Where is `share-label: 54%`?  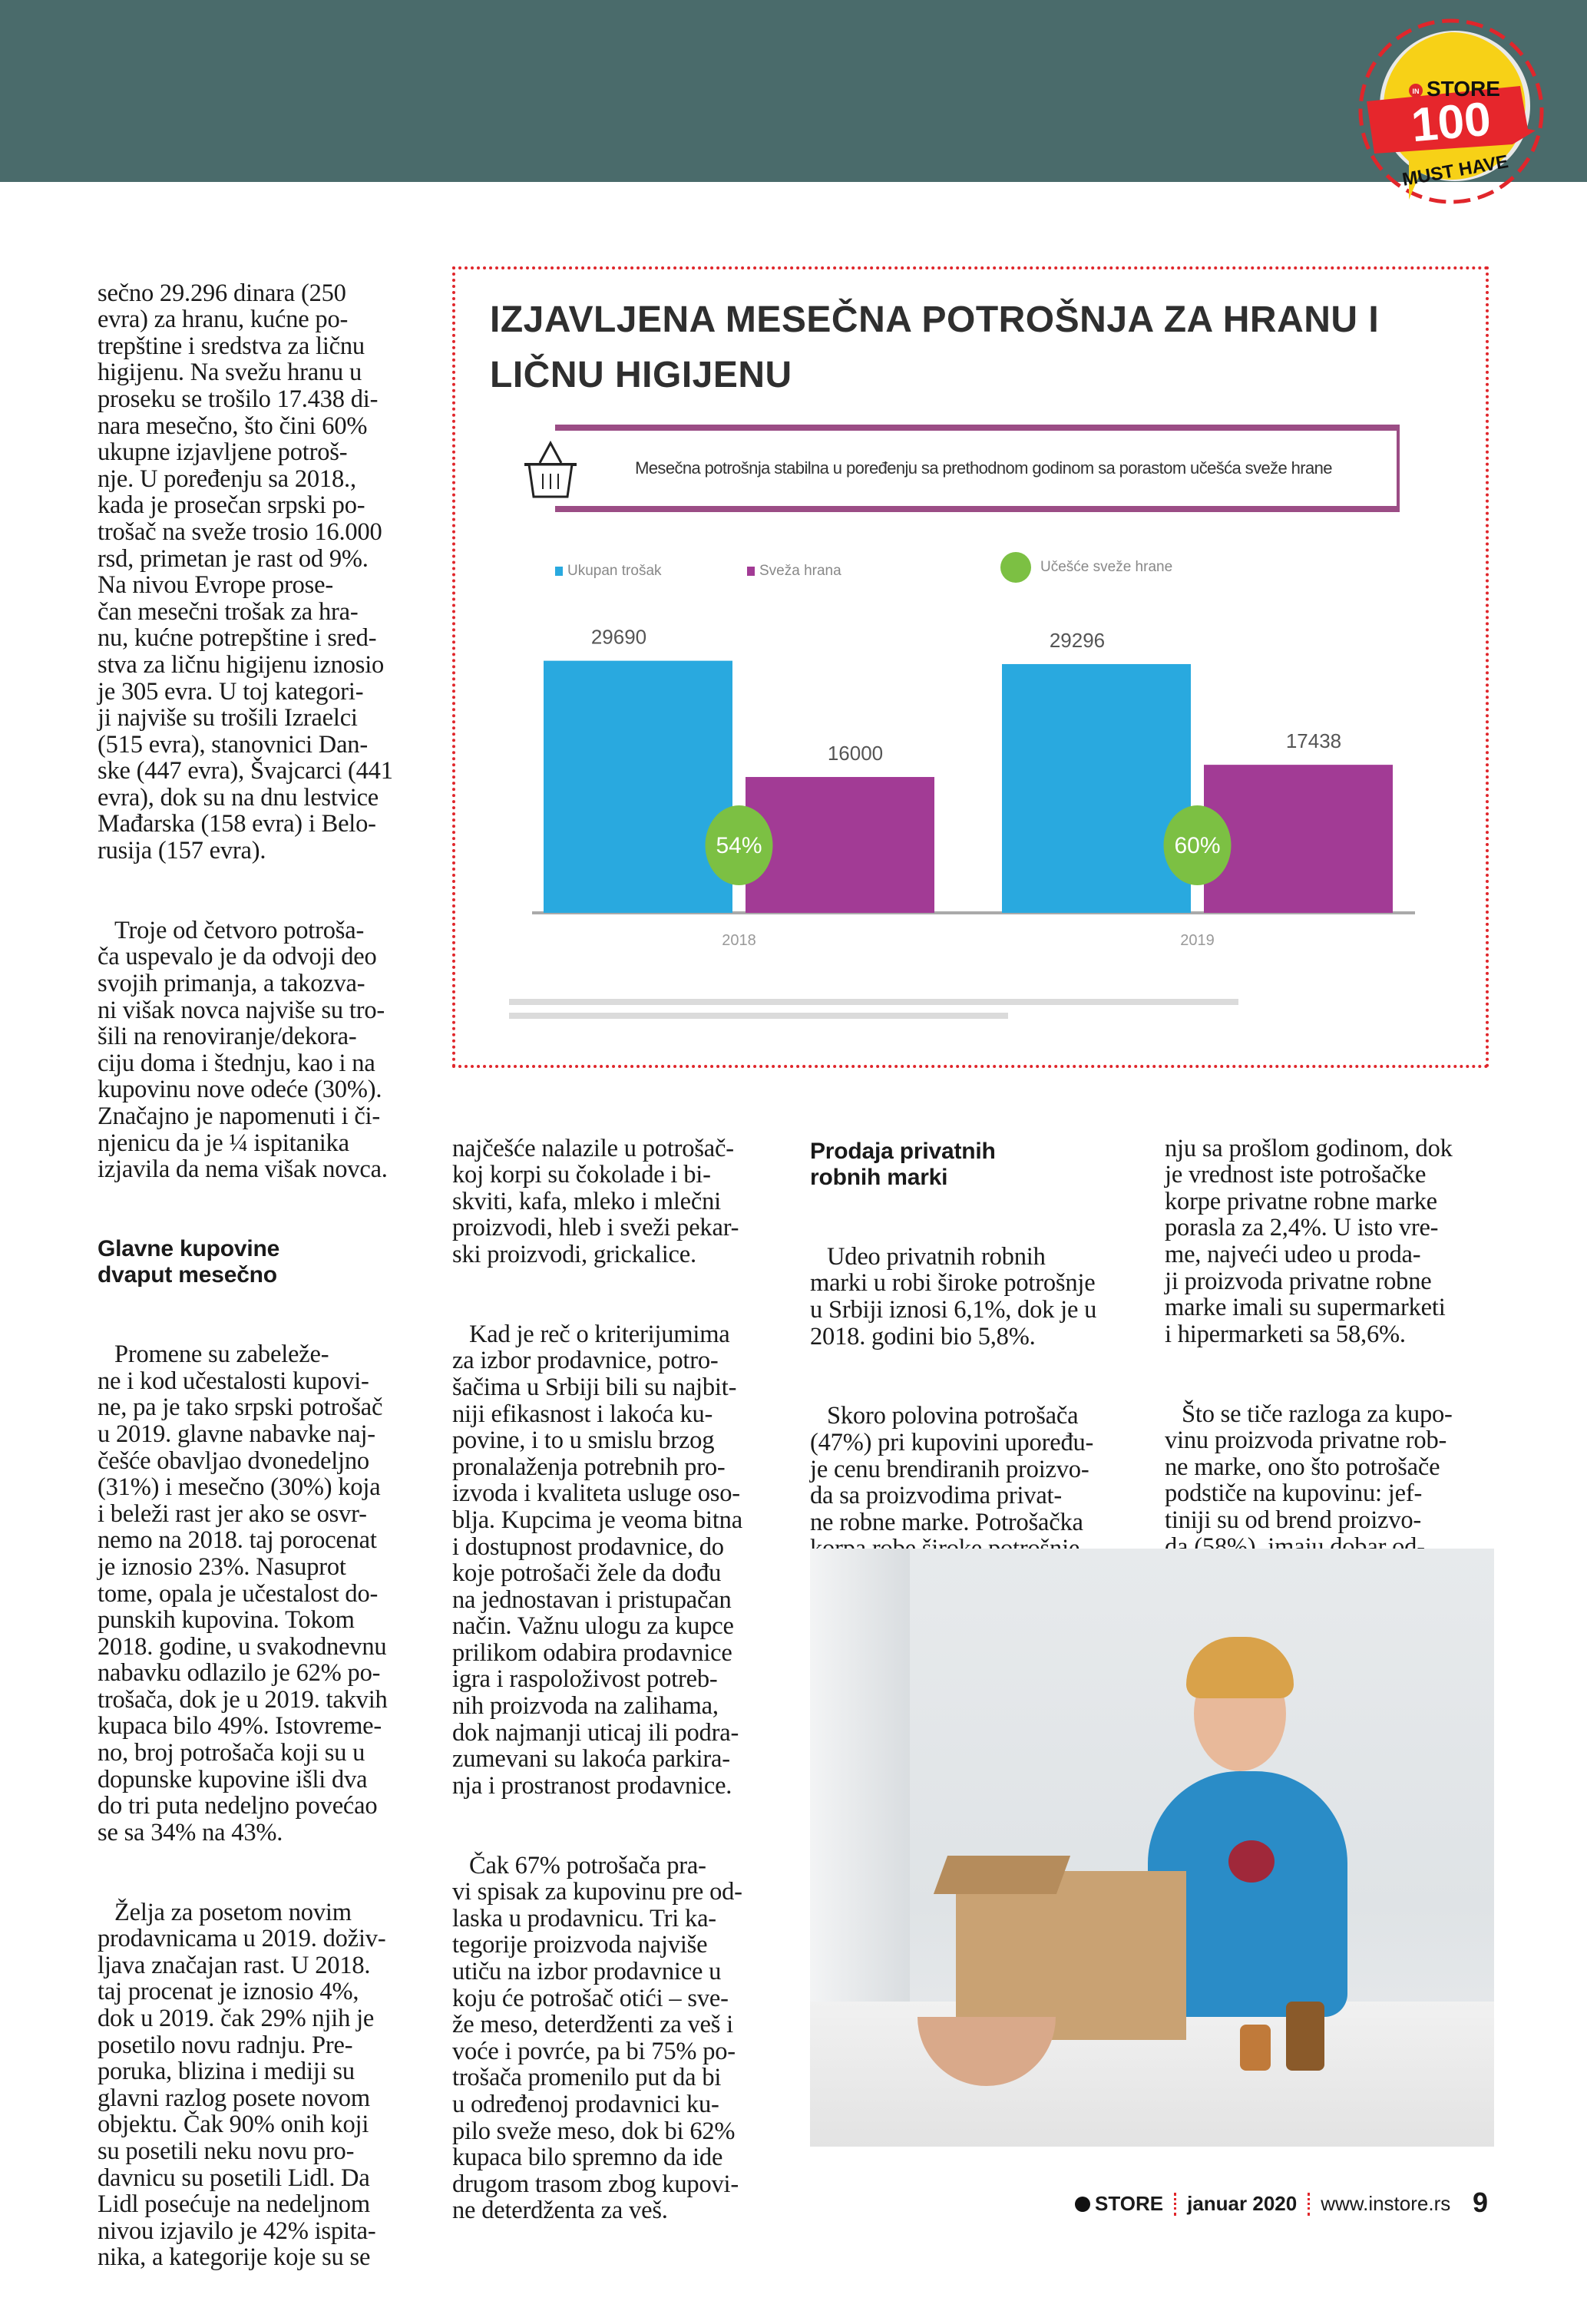 share-label: 54% is located at coordinates (739, 845).